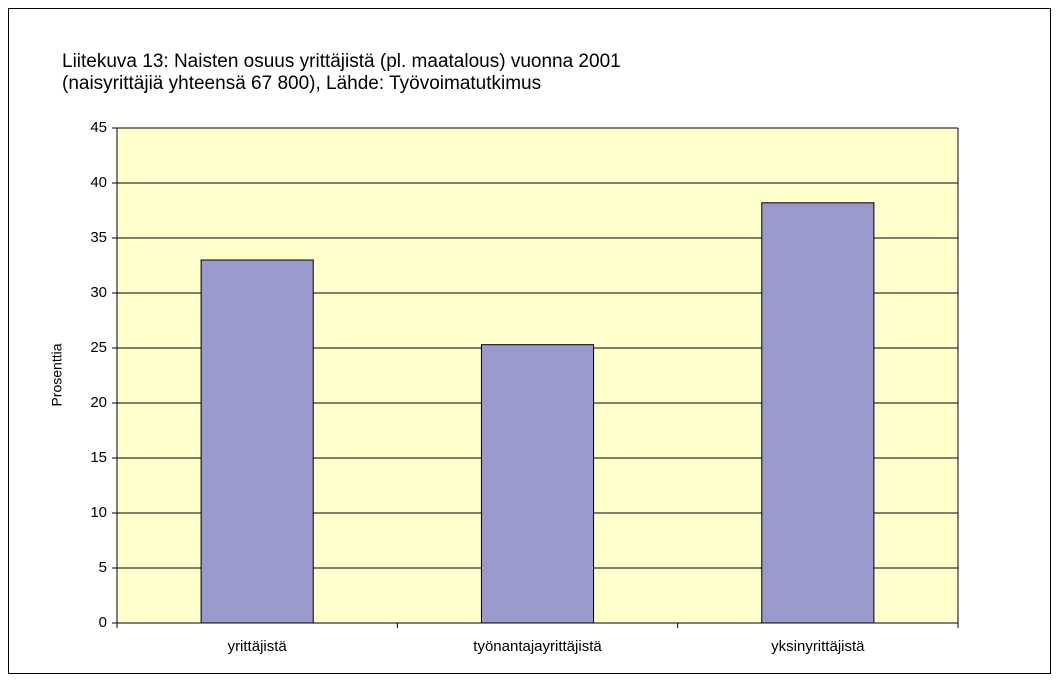 The width and height of the screenshot is (1059, 682). I want to click on y-tick-label: 45, so click(98, 127).